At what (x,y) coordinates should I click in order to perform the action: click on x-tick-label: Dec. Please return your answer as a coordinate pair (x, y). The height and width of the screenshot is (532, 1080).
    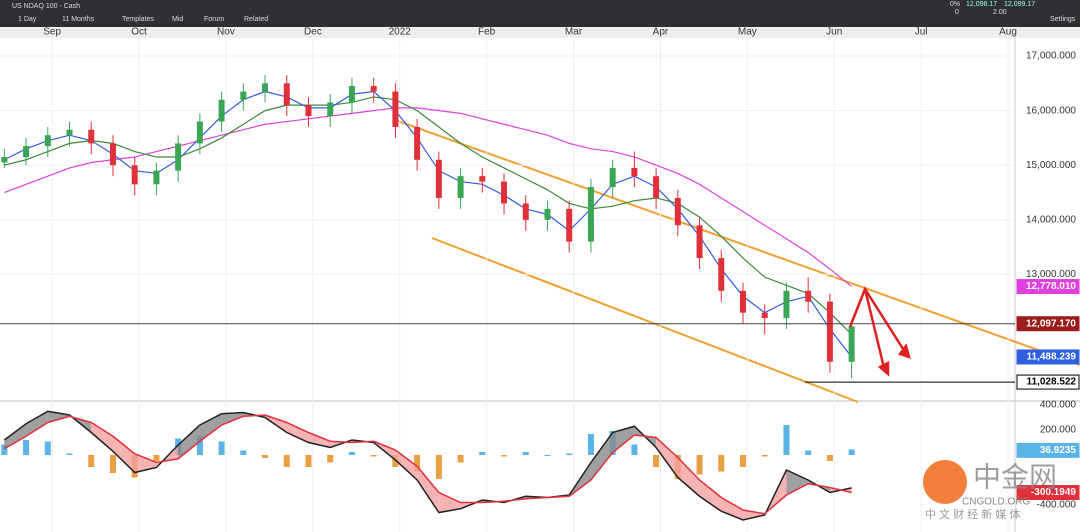
    Looking at the image, I should click on (313, 32).